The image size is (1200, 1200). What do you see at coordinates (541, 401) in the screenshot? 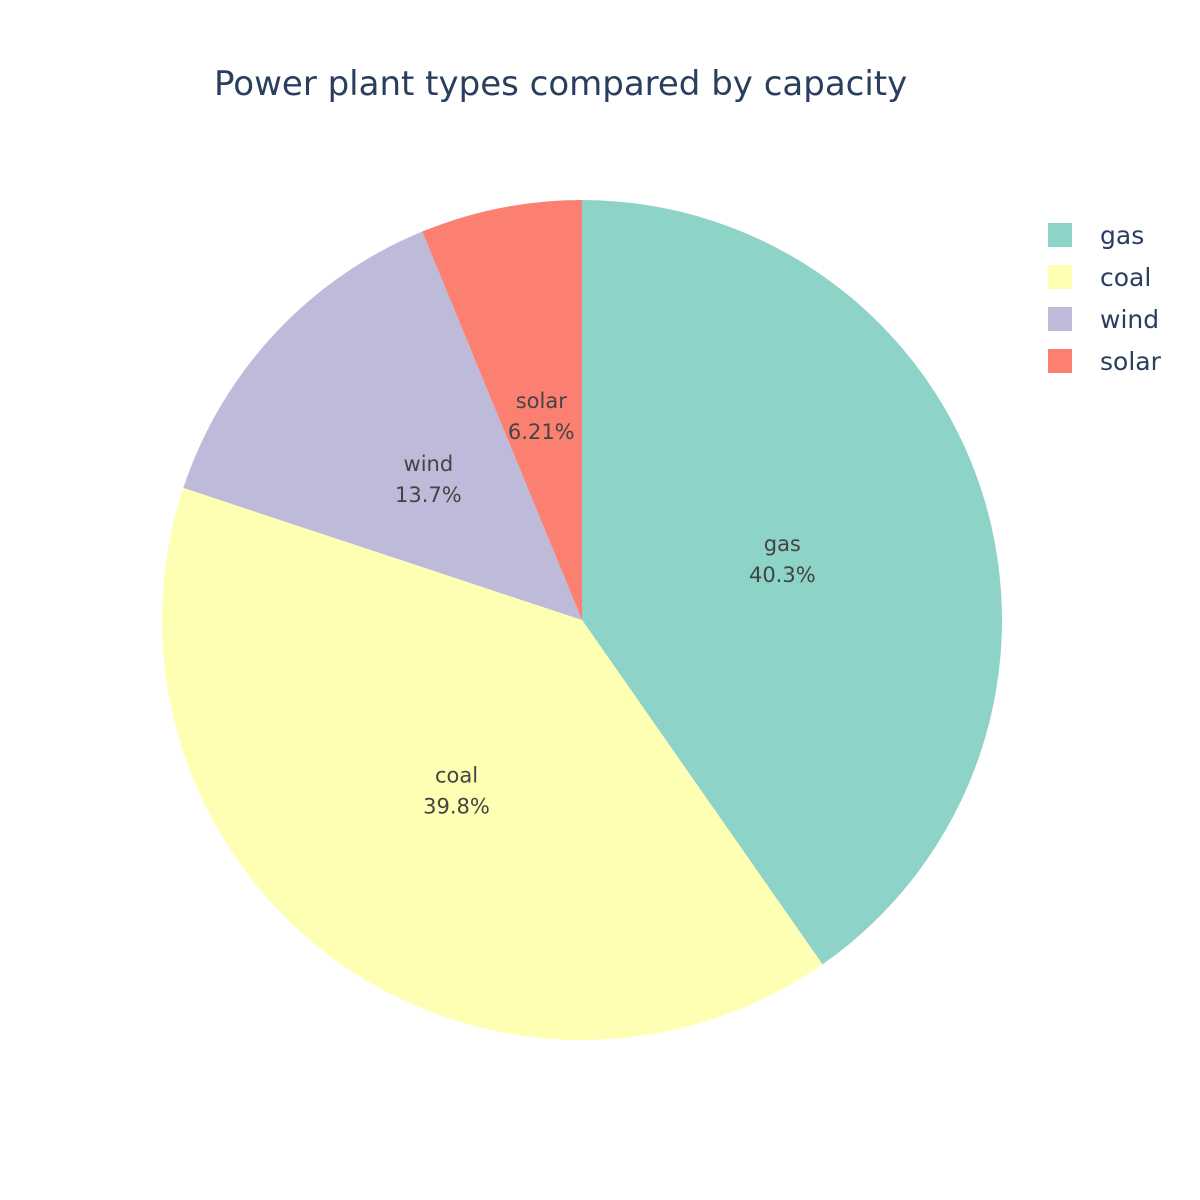
I see `slice-label-solar: solar` at bounding box center [541, 401].